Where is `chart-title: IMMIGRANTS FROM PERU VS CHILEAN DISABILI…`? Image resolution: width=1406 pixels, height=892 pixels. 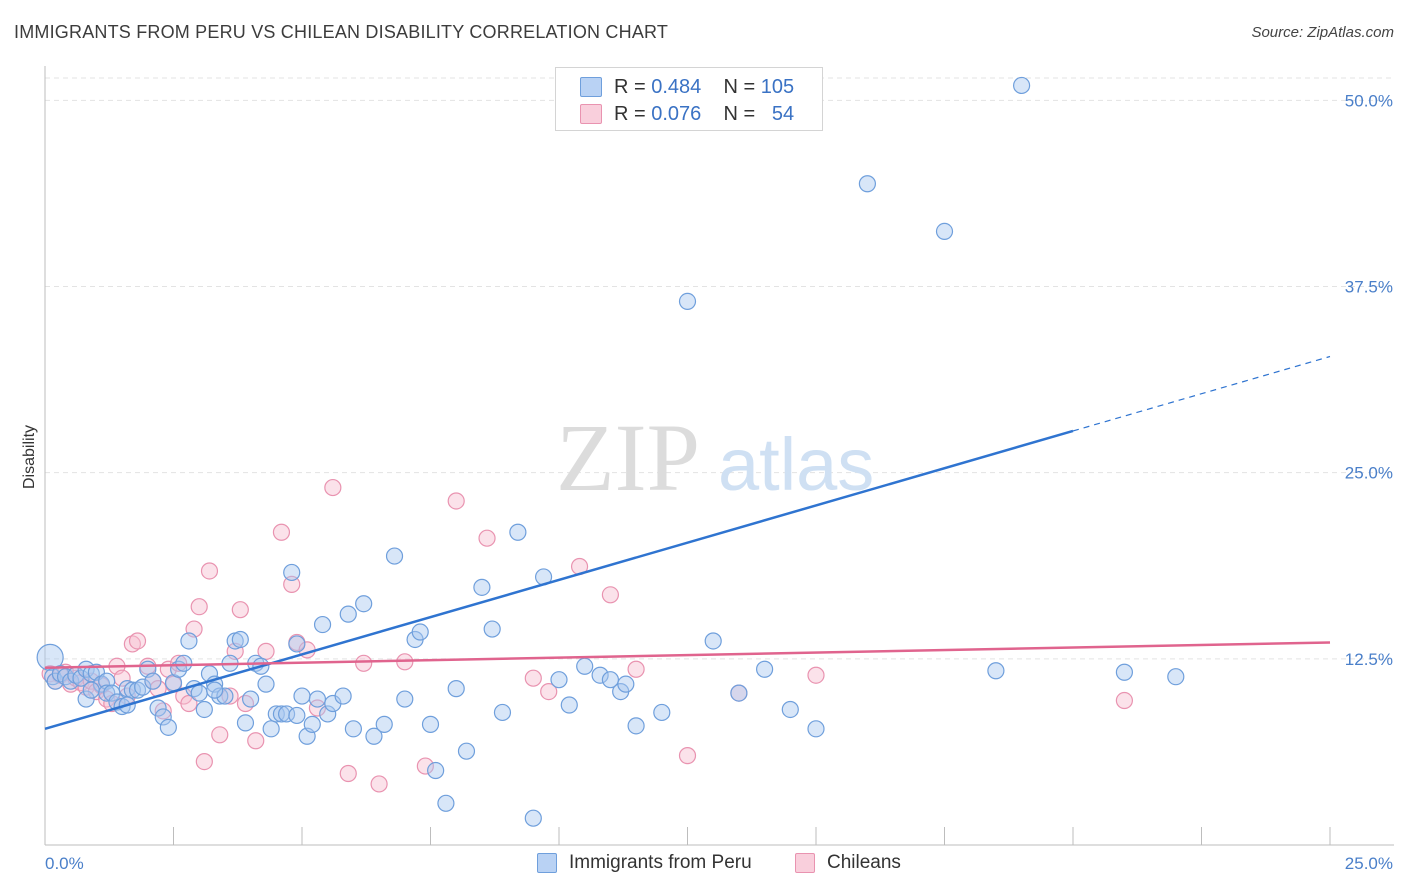 chart-title: IMMIGRANTS FROM PERU VS CHILEAN DISABILI… is located at coordinates (341, 32).